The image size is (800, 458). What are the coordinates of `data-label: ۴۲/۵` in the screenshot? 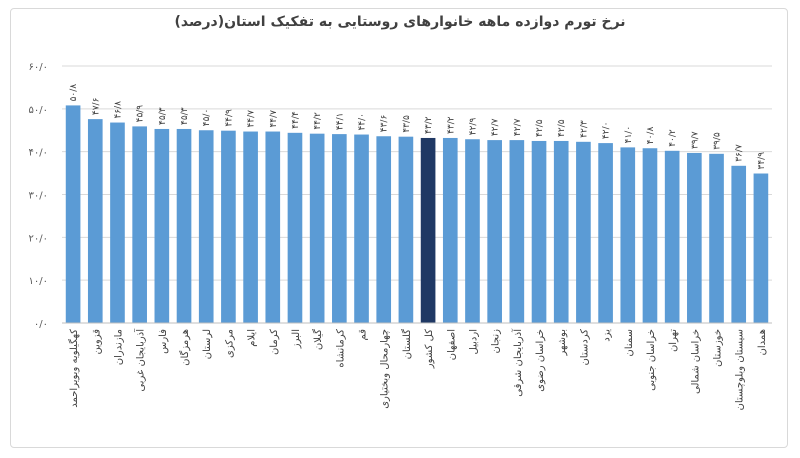 It's located at (562, 128).